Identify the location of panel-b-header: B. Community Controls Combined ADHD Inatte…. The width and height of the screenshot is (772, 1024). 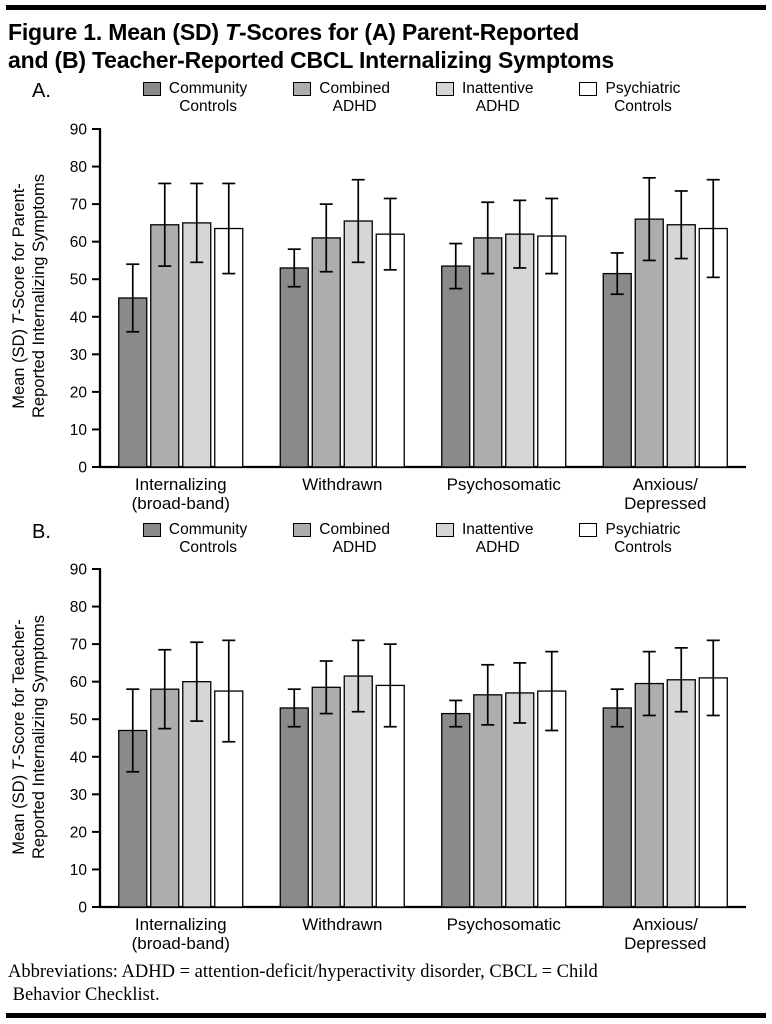
(399, 539).